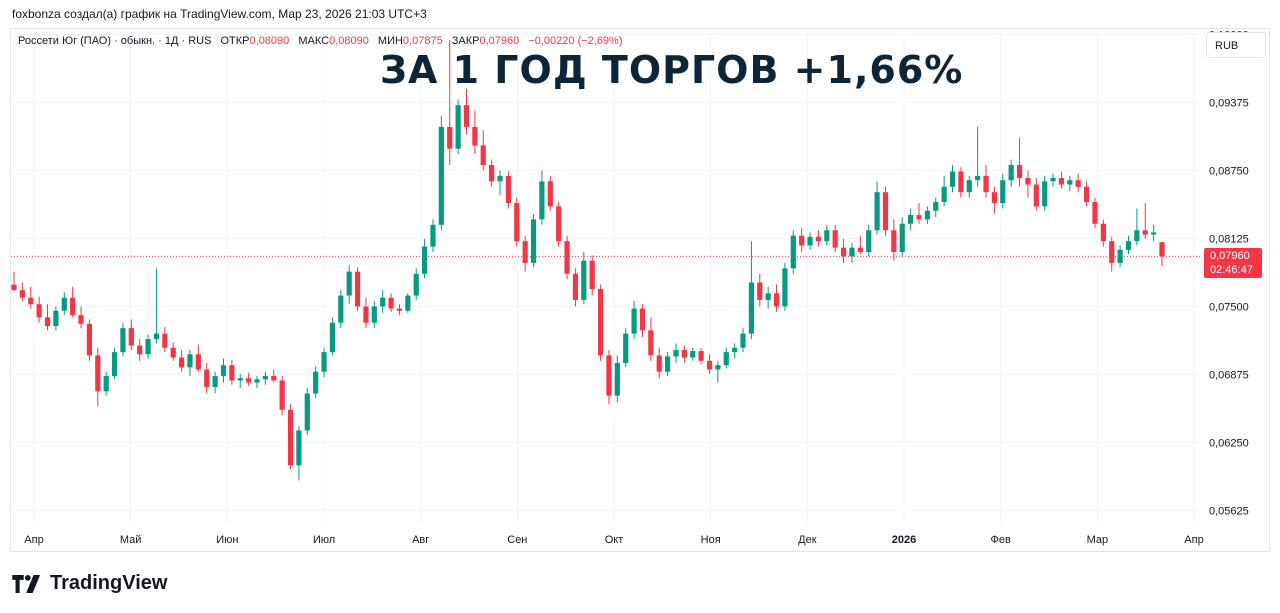  I want to click on currency-selector: RUB, so click(1236, 45).